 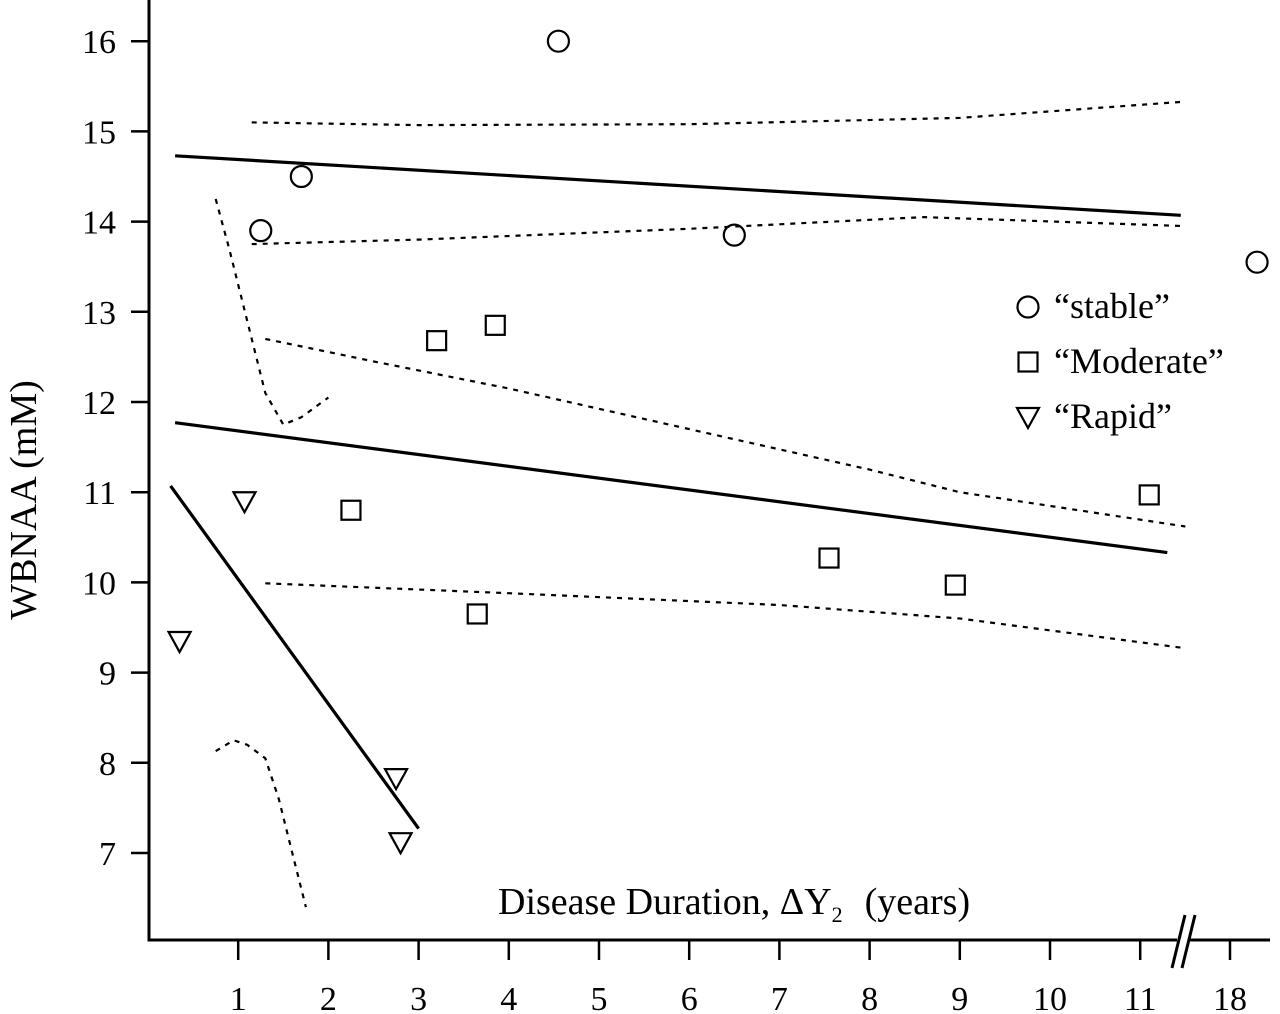 I want to click on x-tick-label: 4, so click(x=508, y=997).